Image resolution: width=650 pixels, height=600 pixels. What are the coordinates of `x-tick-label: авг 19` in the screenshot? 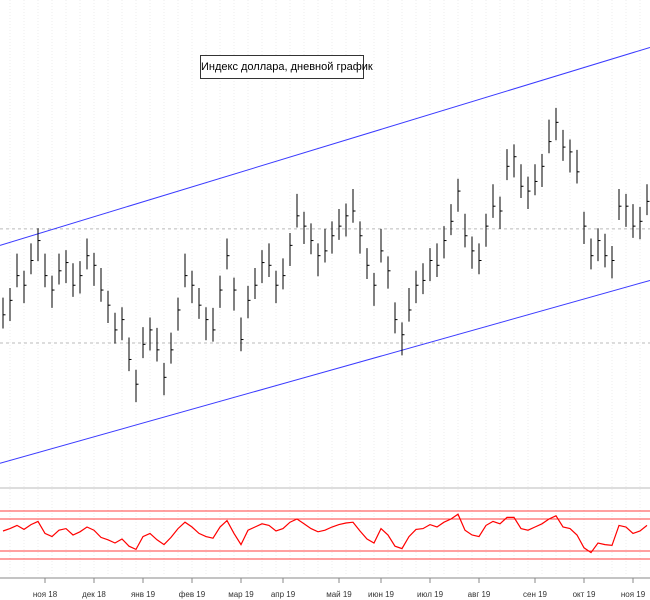 It's located at (479, 594).